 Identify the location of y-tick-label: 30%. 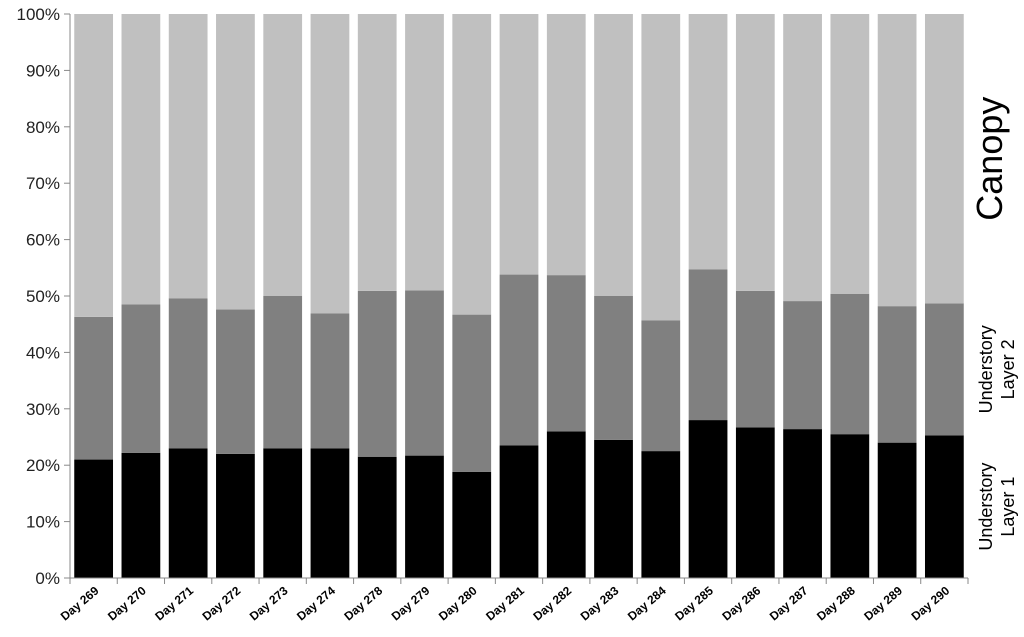
(43, 409).